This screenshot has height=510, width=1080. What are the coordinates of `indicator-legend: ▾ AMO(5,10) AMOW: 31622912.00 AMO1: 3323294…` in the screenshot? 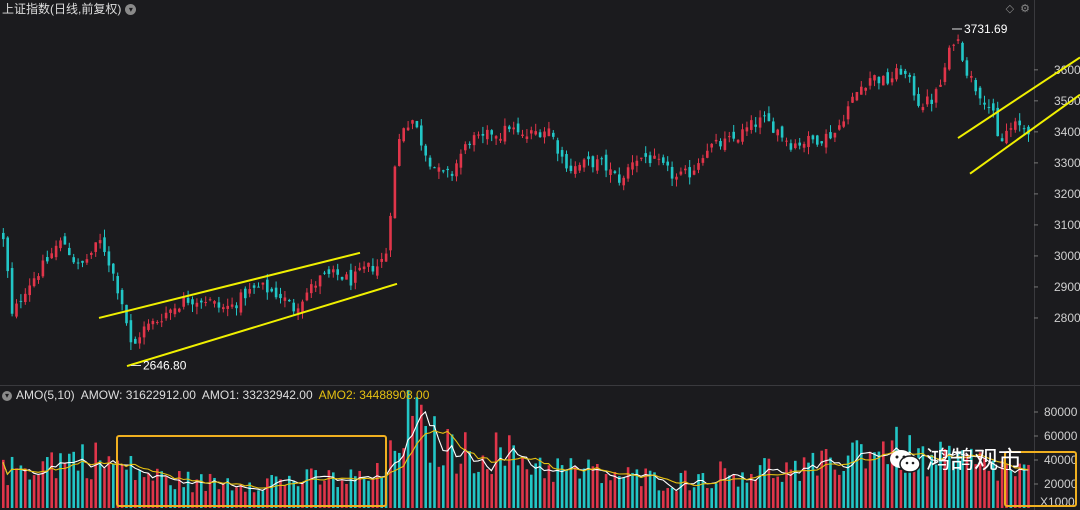 It's located at (218, 395).